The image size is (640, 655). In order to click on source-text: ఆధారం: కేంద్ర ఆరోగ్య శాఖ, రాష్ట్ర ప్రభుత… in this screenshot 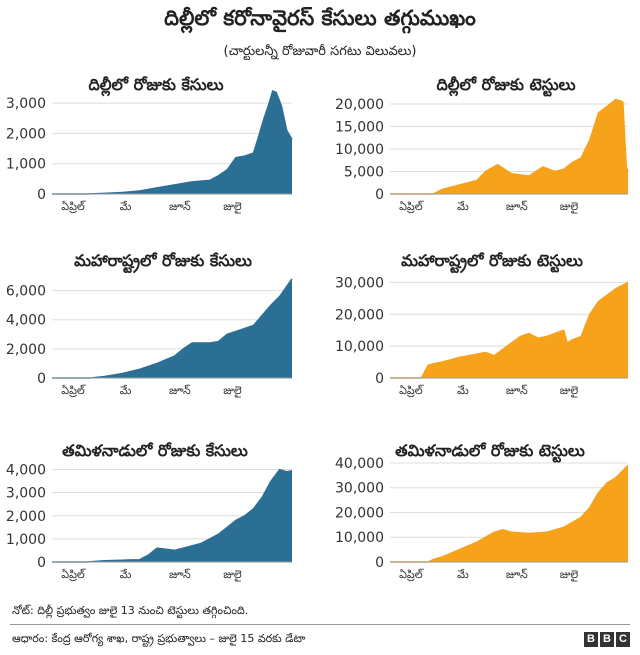, I will do `click(159, 638)`.